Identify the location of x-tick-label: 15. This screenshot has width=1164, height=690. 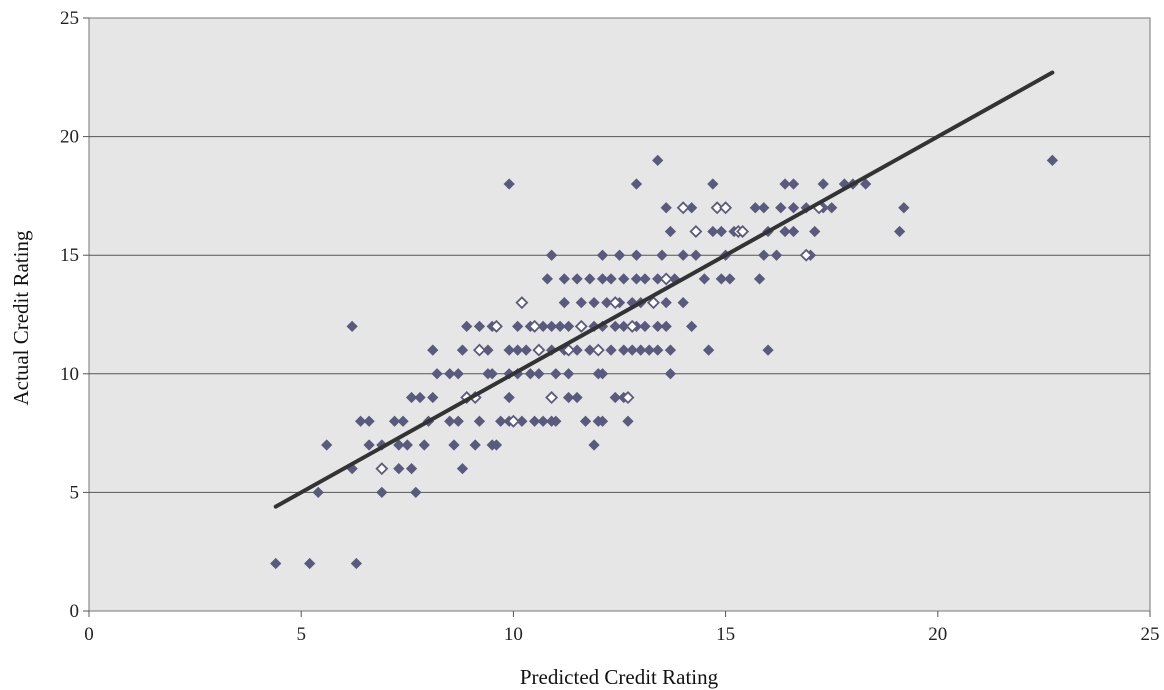
(725, 634).